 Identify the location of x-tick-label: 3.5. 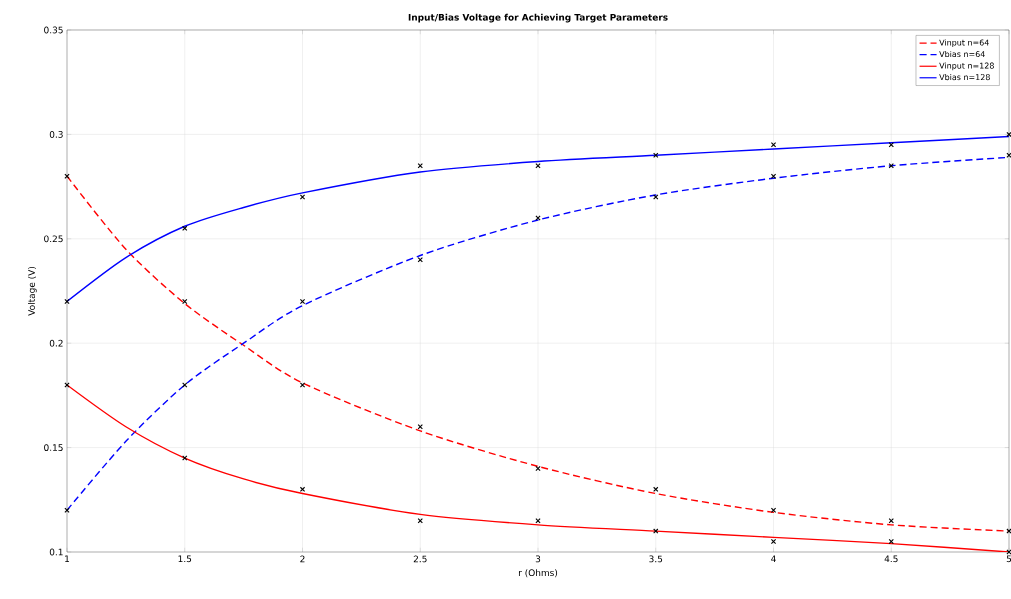
(656, 559).